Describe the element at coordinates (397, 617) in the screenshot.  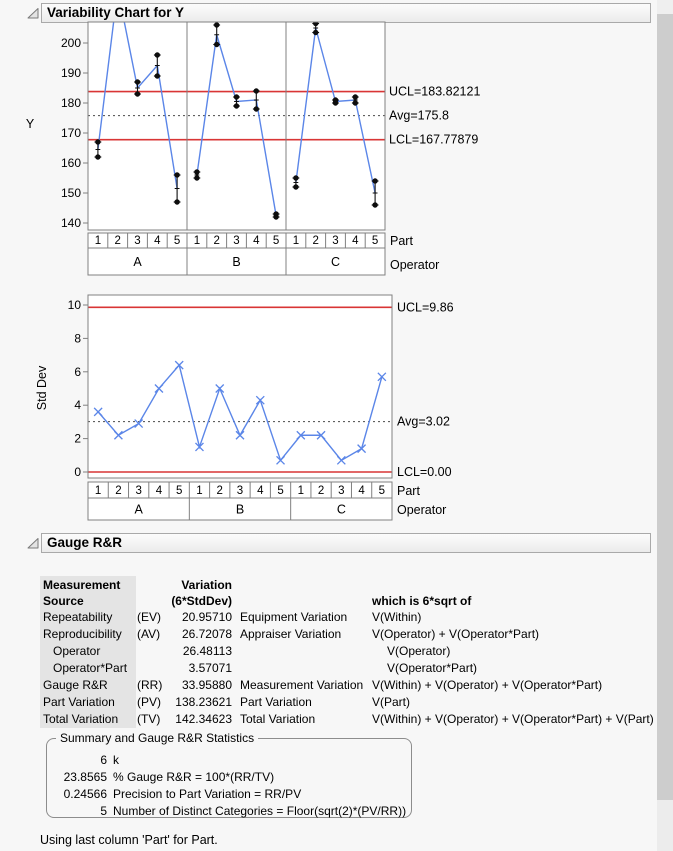
I see `rr-row-formula: V(Within)` at that location.